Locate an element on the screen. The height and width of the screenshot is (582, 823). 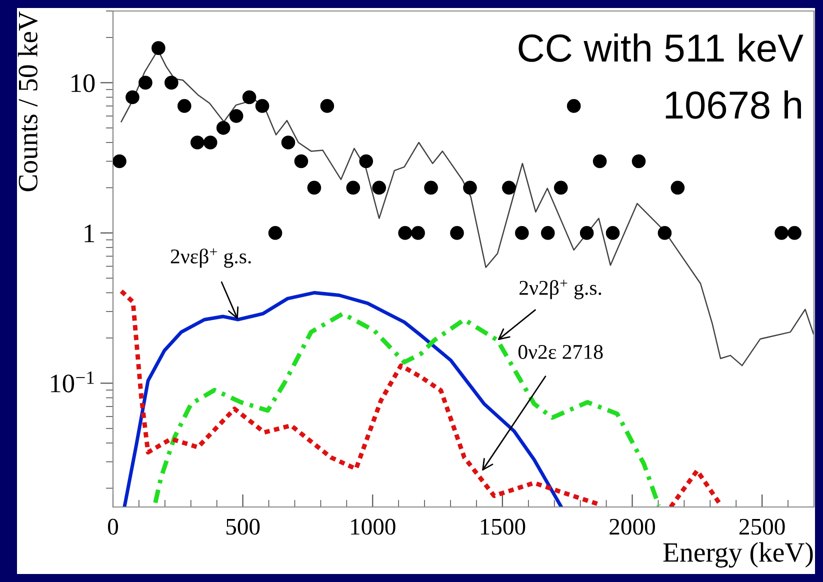
x-tick-label: 0 is located at coordinates (113, 526).